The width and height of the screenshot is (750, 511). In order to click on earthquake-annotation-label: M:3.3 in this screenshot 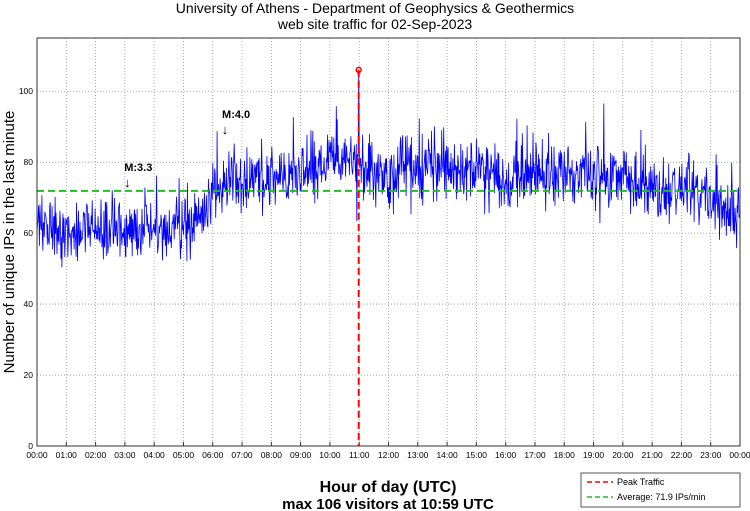, I will do `click(138, 168)`.